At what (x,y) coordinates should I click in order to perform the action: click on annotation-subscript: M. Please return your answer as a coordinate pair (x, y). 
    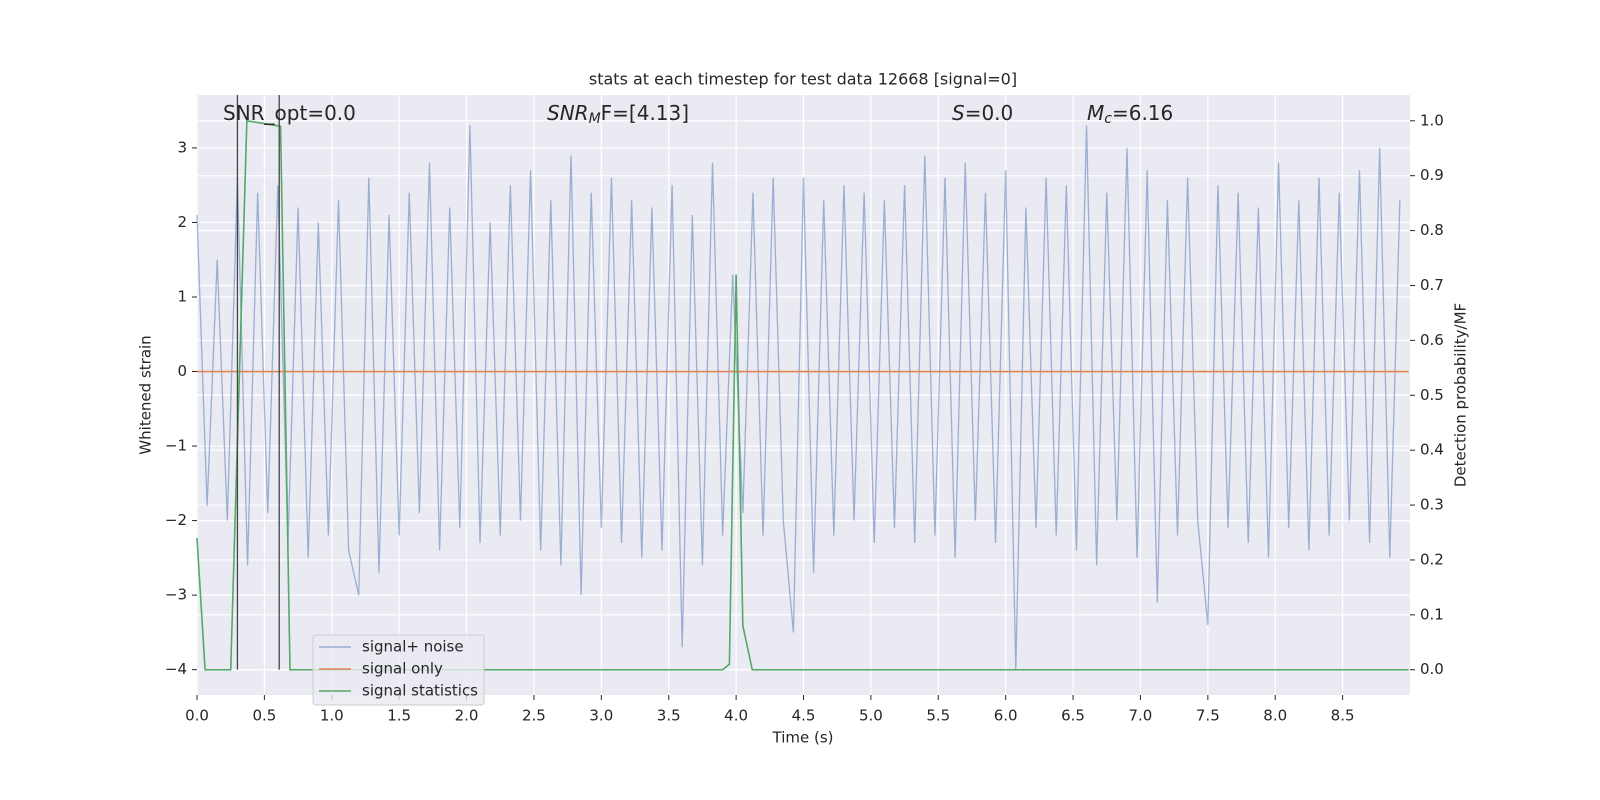
    Looking at the image, I should click on (595, 119).